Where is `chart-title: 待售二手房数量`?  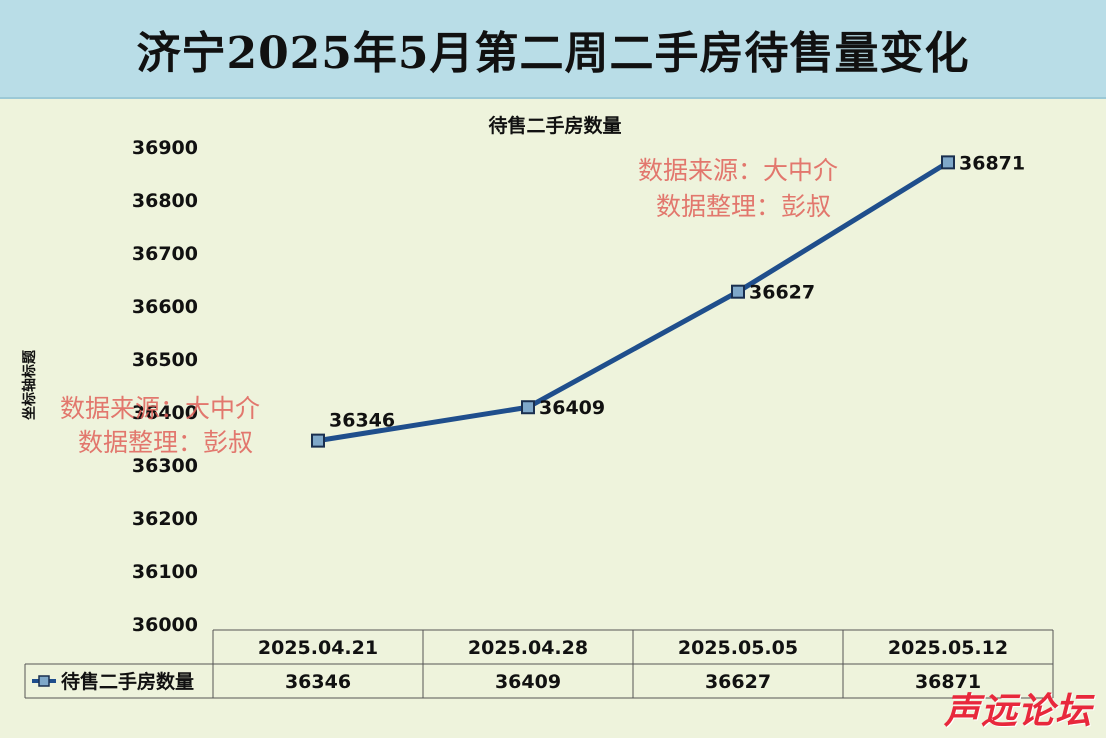 chart-title: 待售二手房数量 is located at coordinates (554, 125).